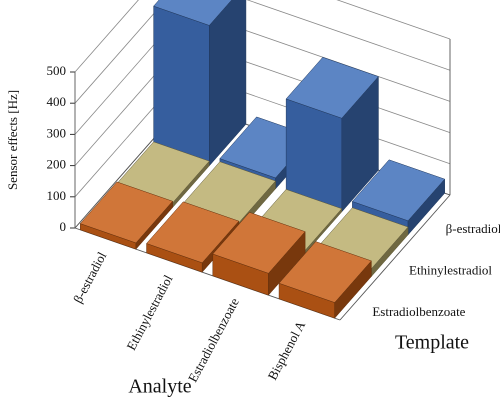 This screenshot has width=500, height=403. Describe the element at coordinates (90, 277) in the screenshot. I see `x-tick-label: β-estradiol` at that location.